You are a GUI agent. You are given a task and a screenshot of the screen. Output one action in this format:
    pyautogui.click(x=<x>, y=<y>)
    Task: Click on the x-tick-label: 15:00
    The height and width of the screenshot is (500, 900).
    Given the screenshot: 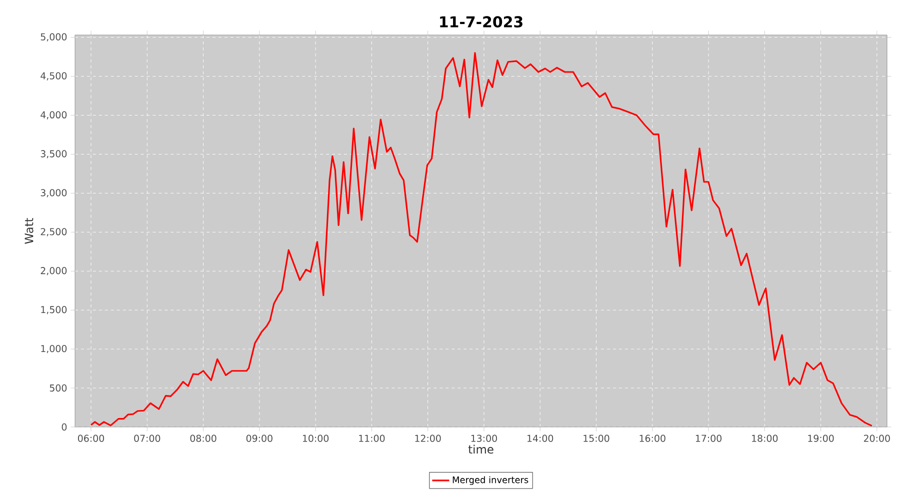 What is the action you would take?
    pyautogui.click(x=597, y=438)
    